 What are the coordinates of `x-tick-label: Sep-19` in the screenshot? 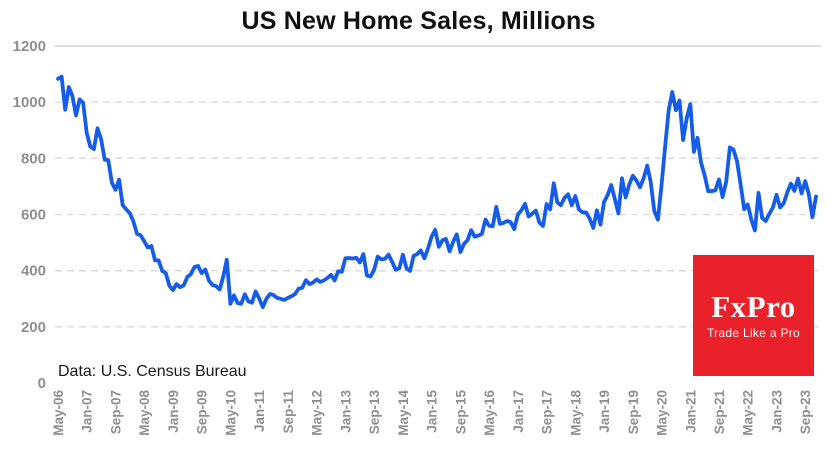 It's located at (633, 412).